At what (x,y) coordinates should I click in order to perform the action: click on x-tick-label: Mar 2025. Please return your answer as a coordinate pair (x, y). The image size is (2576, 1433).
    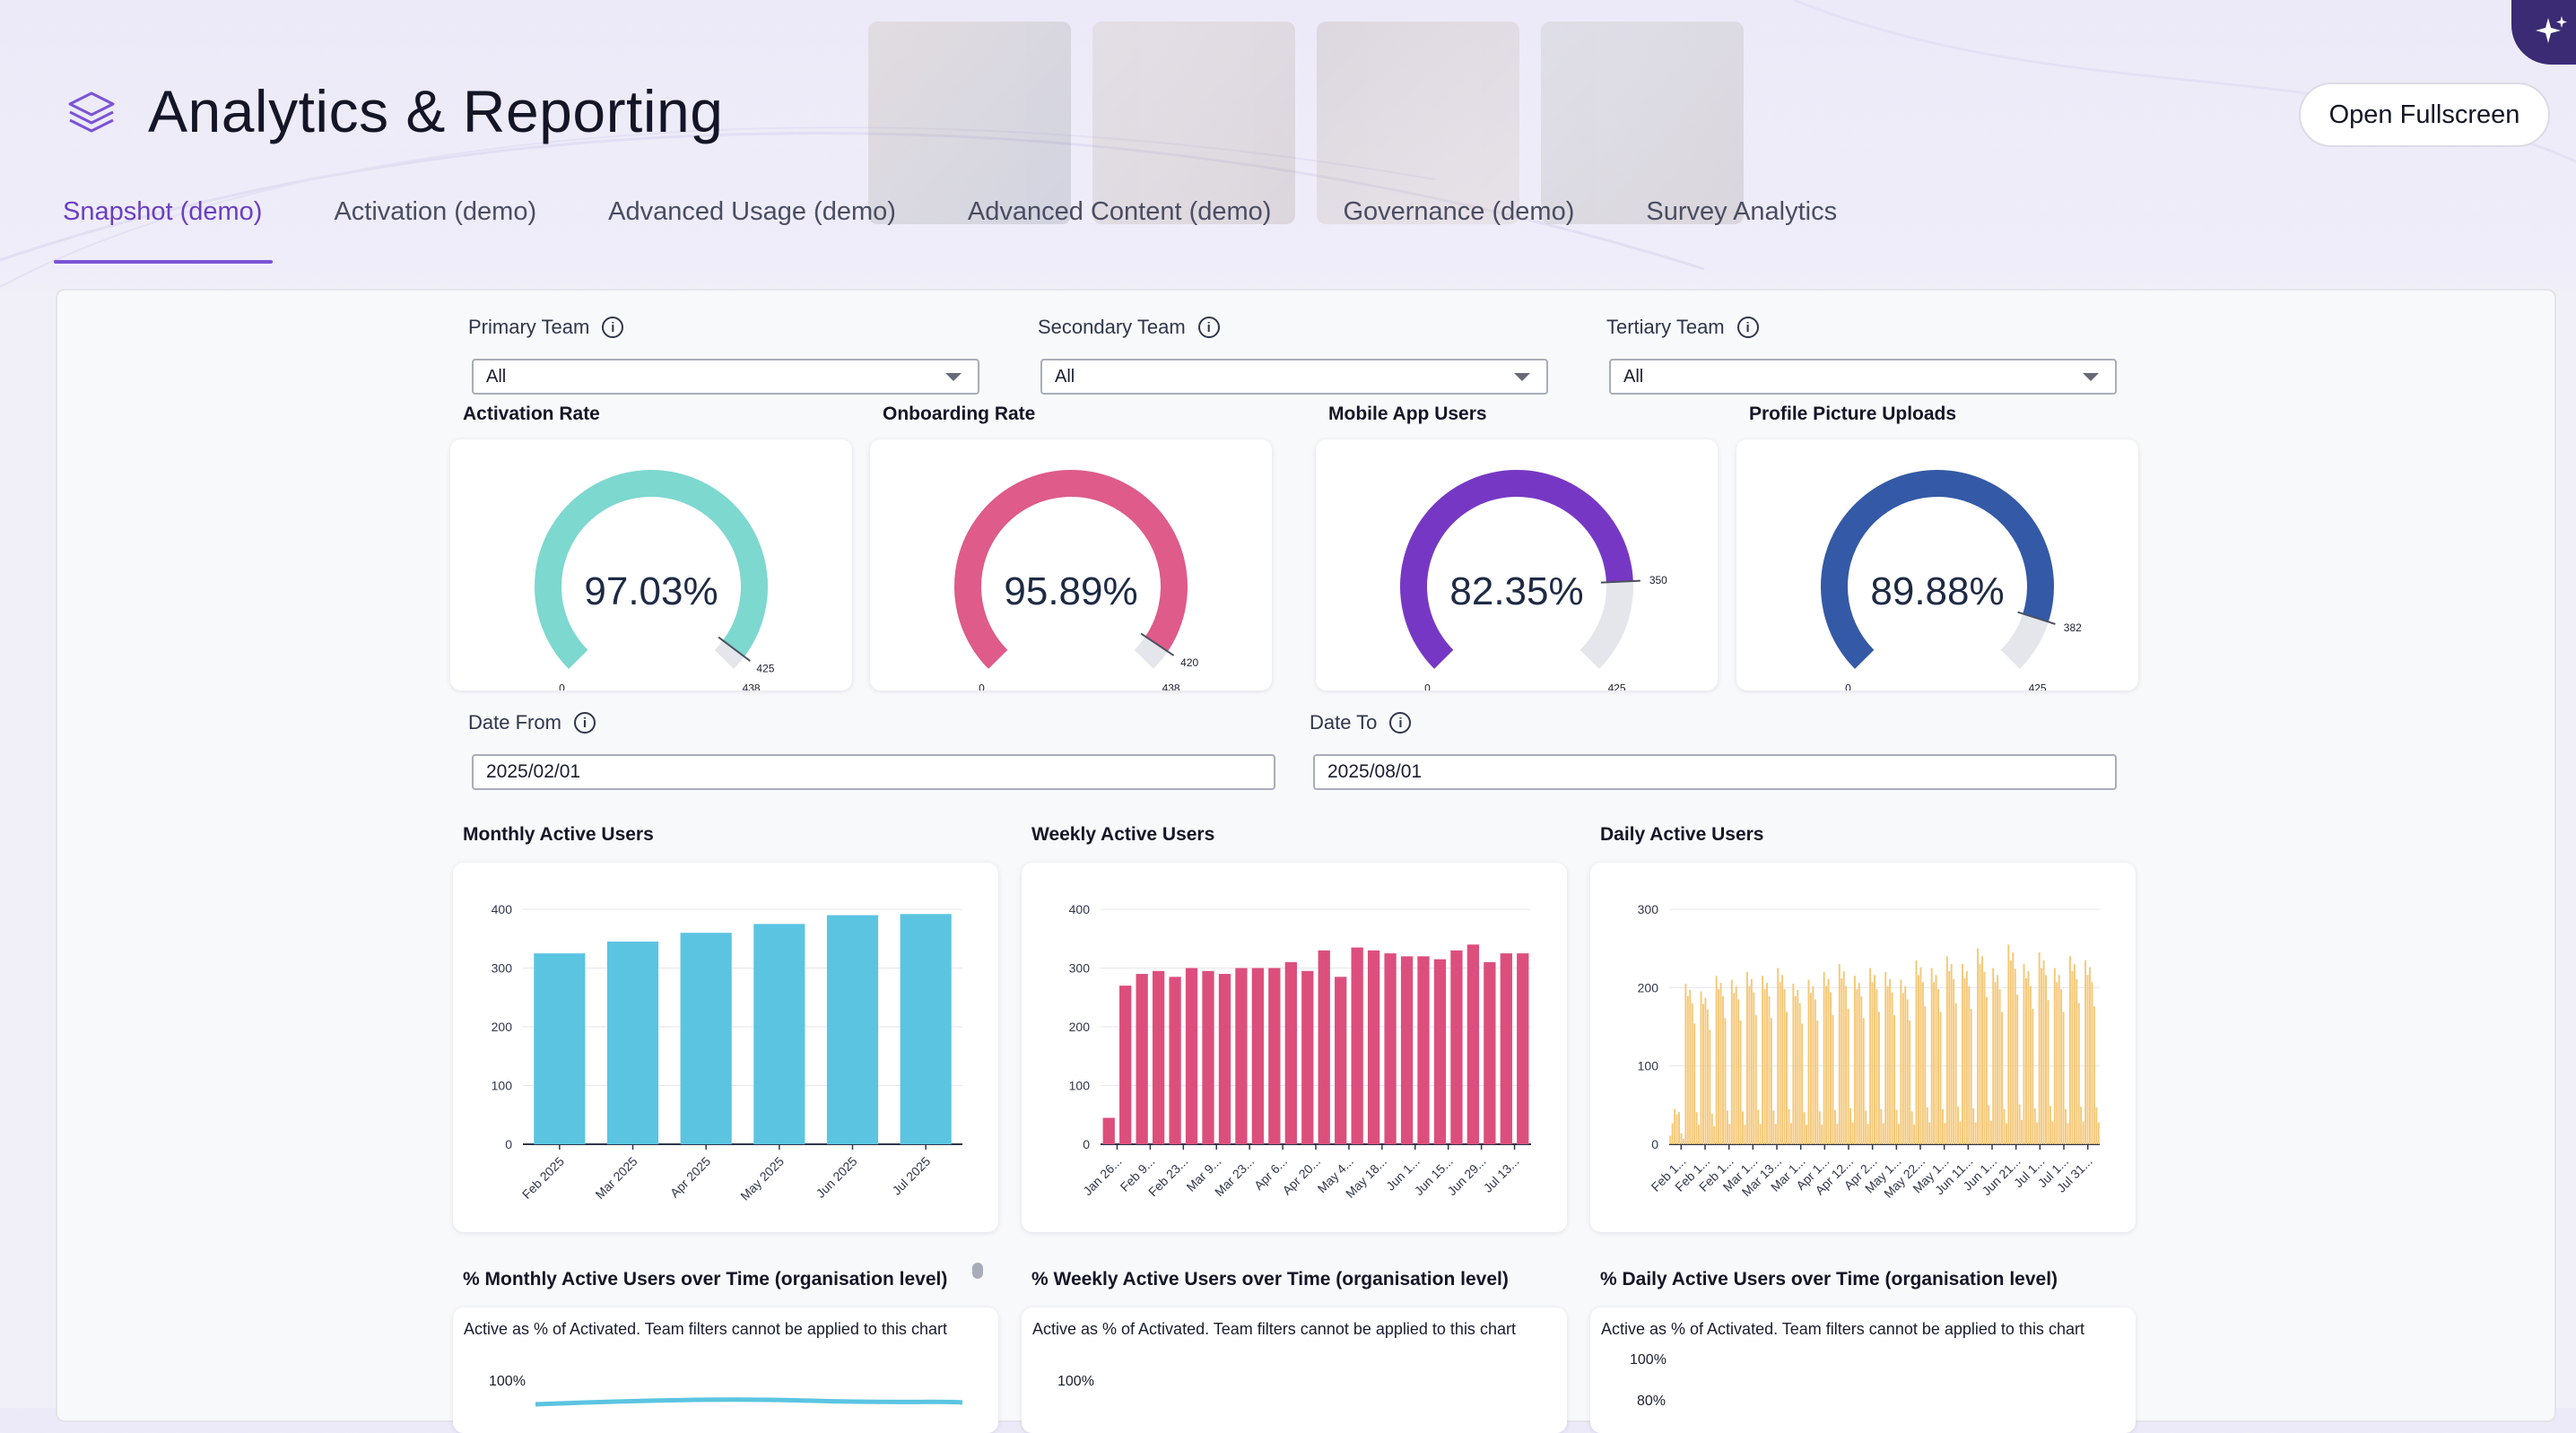
    Looking at the image, I should click on (616, 1178).